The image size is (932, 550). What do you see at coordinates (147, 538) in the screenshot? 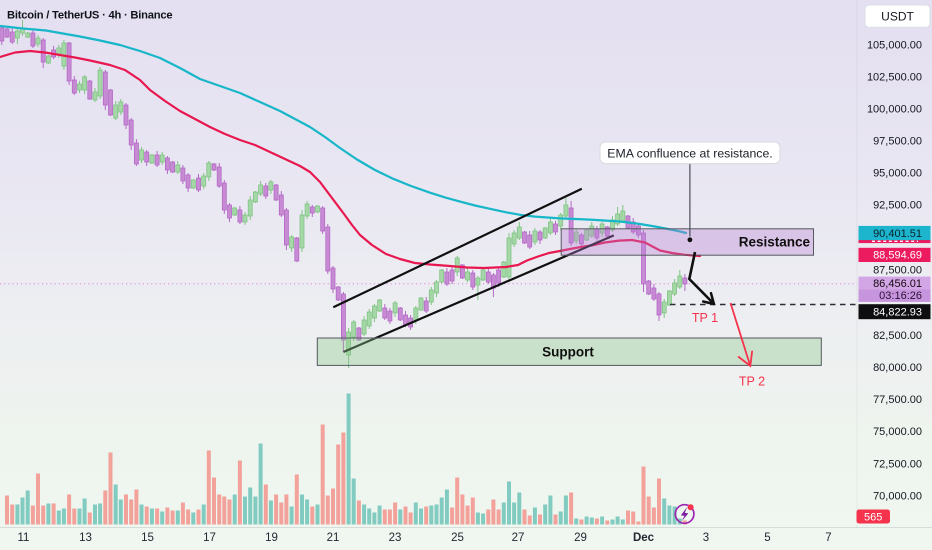
I see `svg-text: 15` at bounding box center [147, 538].